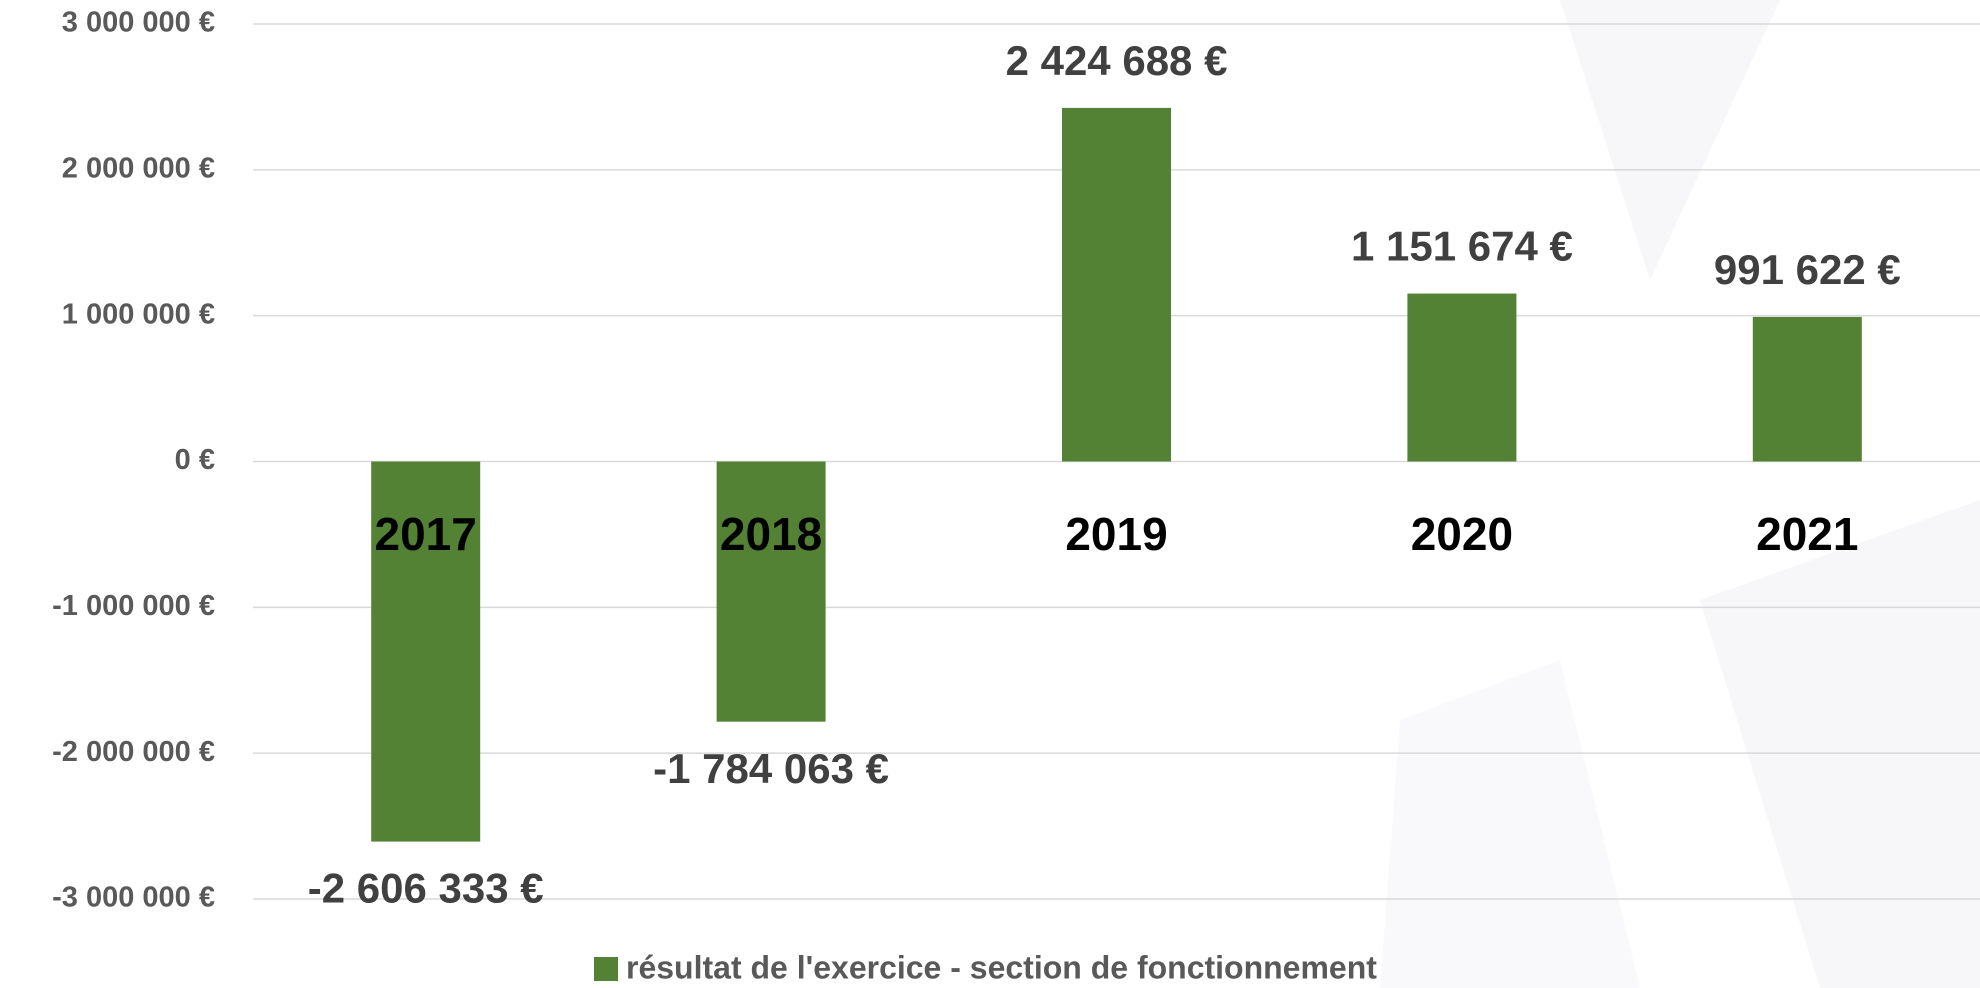 This screenshot has height=988, width=1980. I want to click on y-tick-label: 0 €, so click(195, 460).